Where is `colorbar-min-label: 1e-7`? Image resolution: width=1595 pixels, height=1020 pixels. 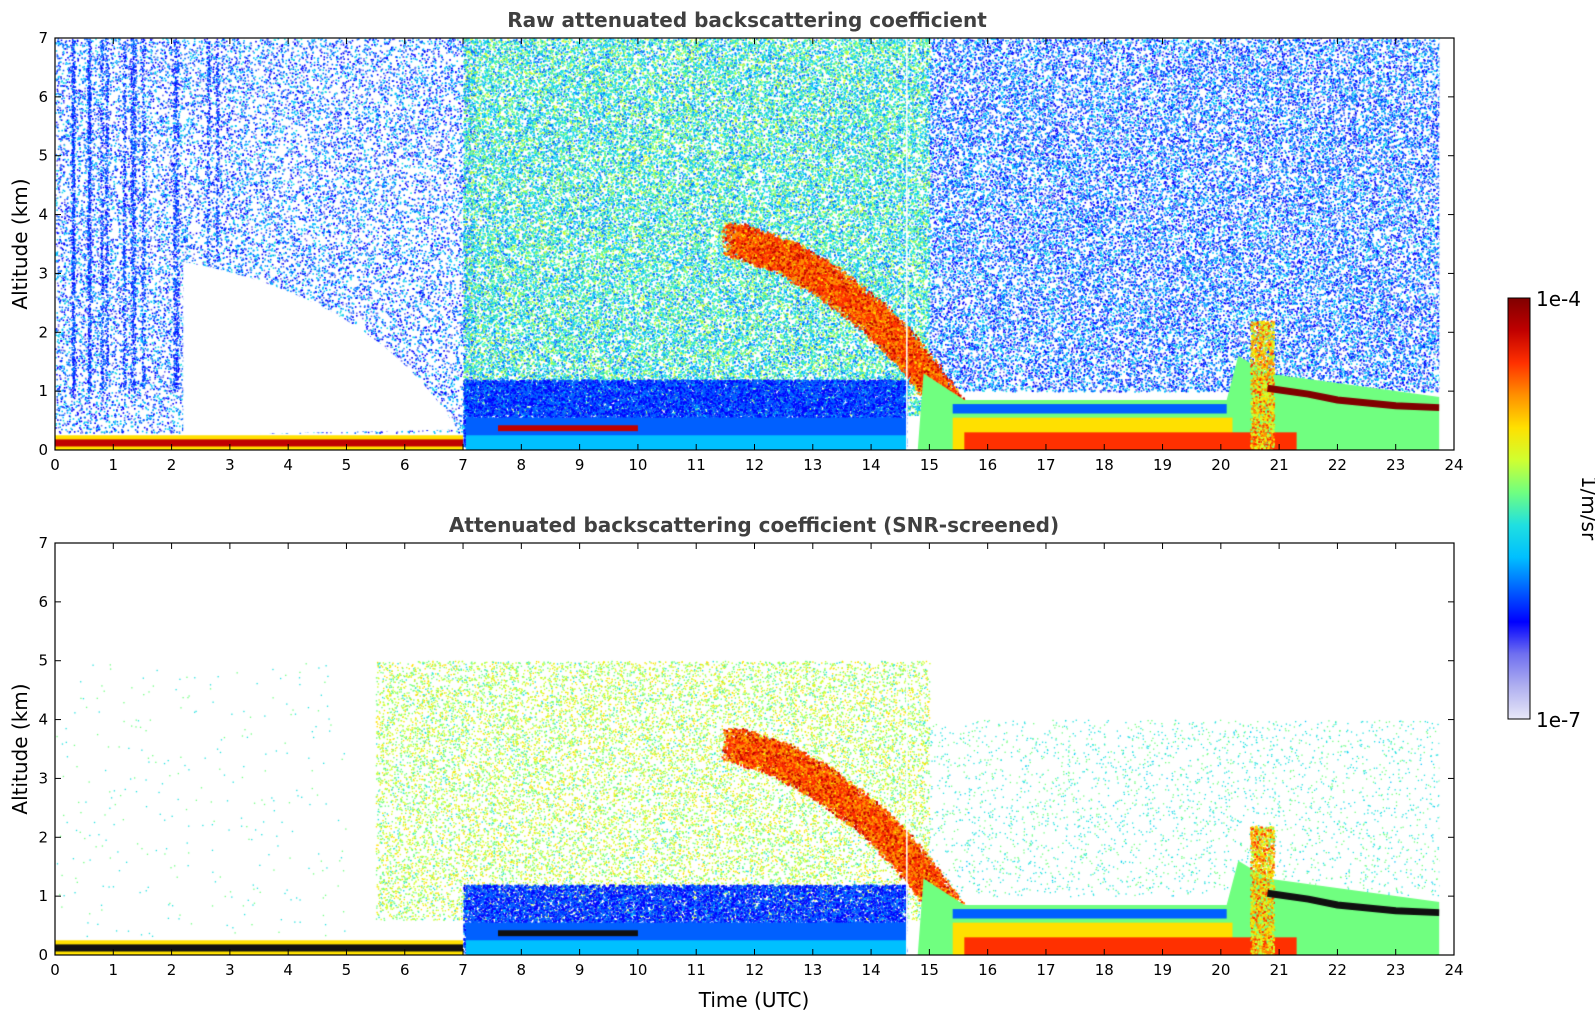
colorbar-min-label: 1e-7 is located at coordinates (1558, 720).